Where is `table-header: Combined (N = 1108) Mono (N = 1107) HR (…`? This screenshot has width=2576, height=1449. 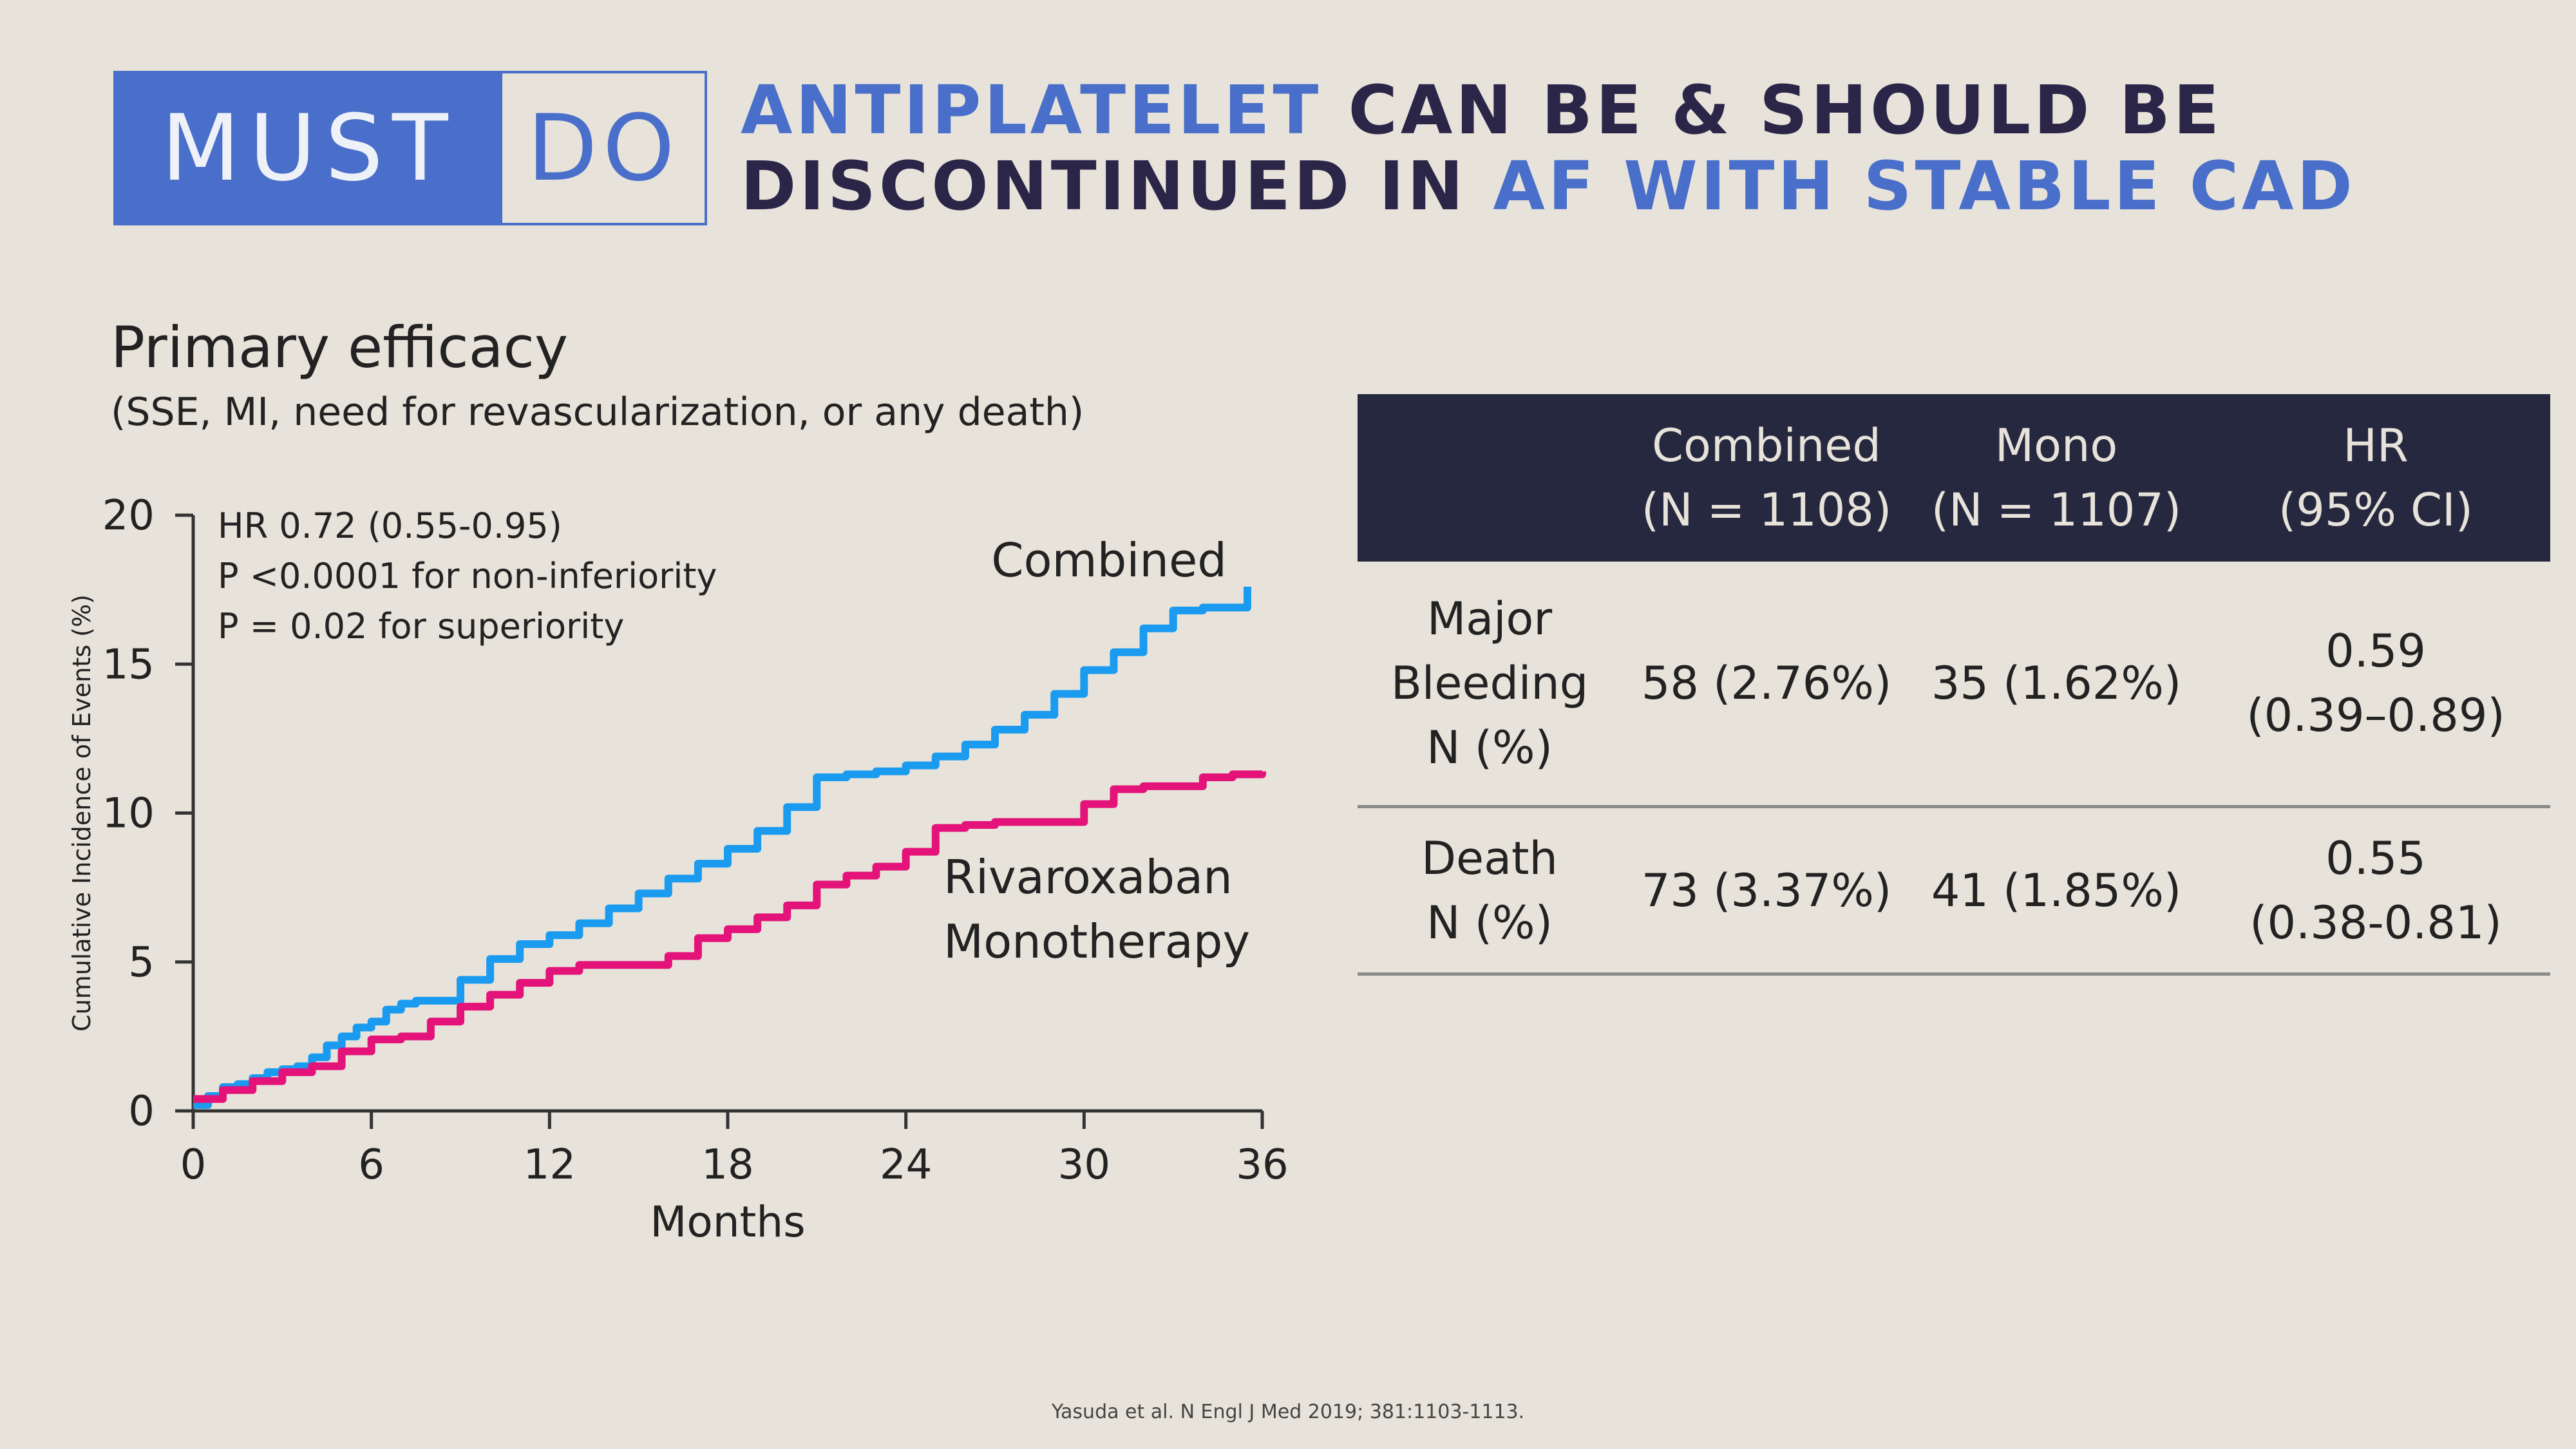 table-header: Combined (N = 1108) Mono (N = 1107) HR (… is located at coordinates (1954, 478).